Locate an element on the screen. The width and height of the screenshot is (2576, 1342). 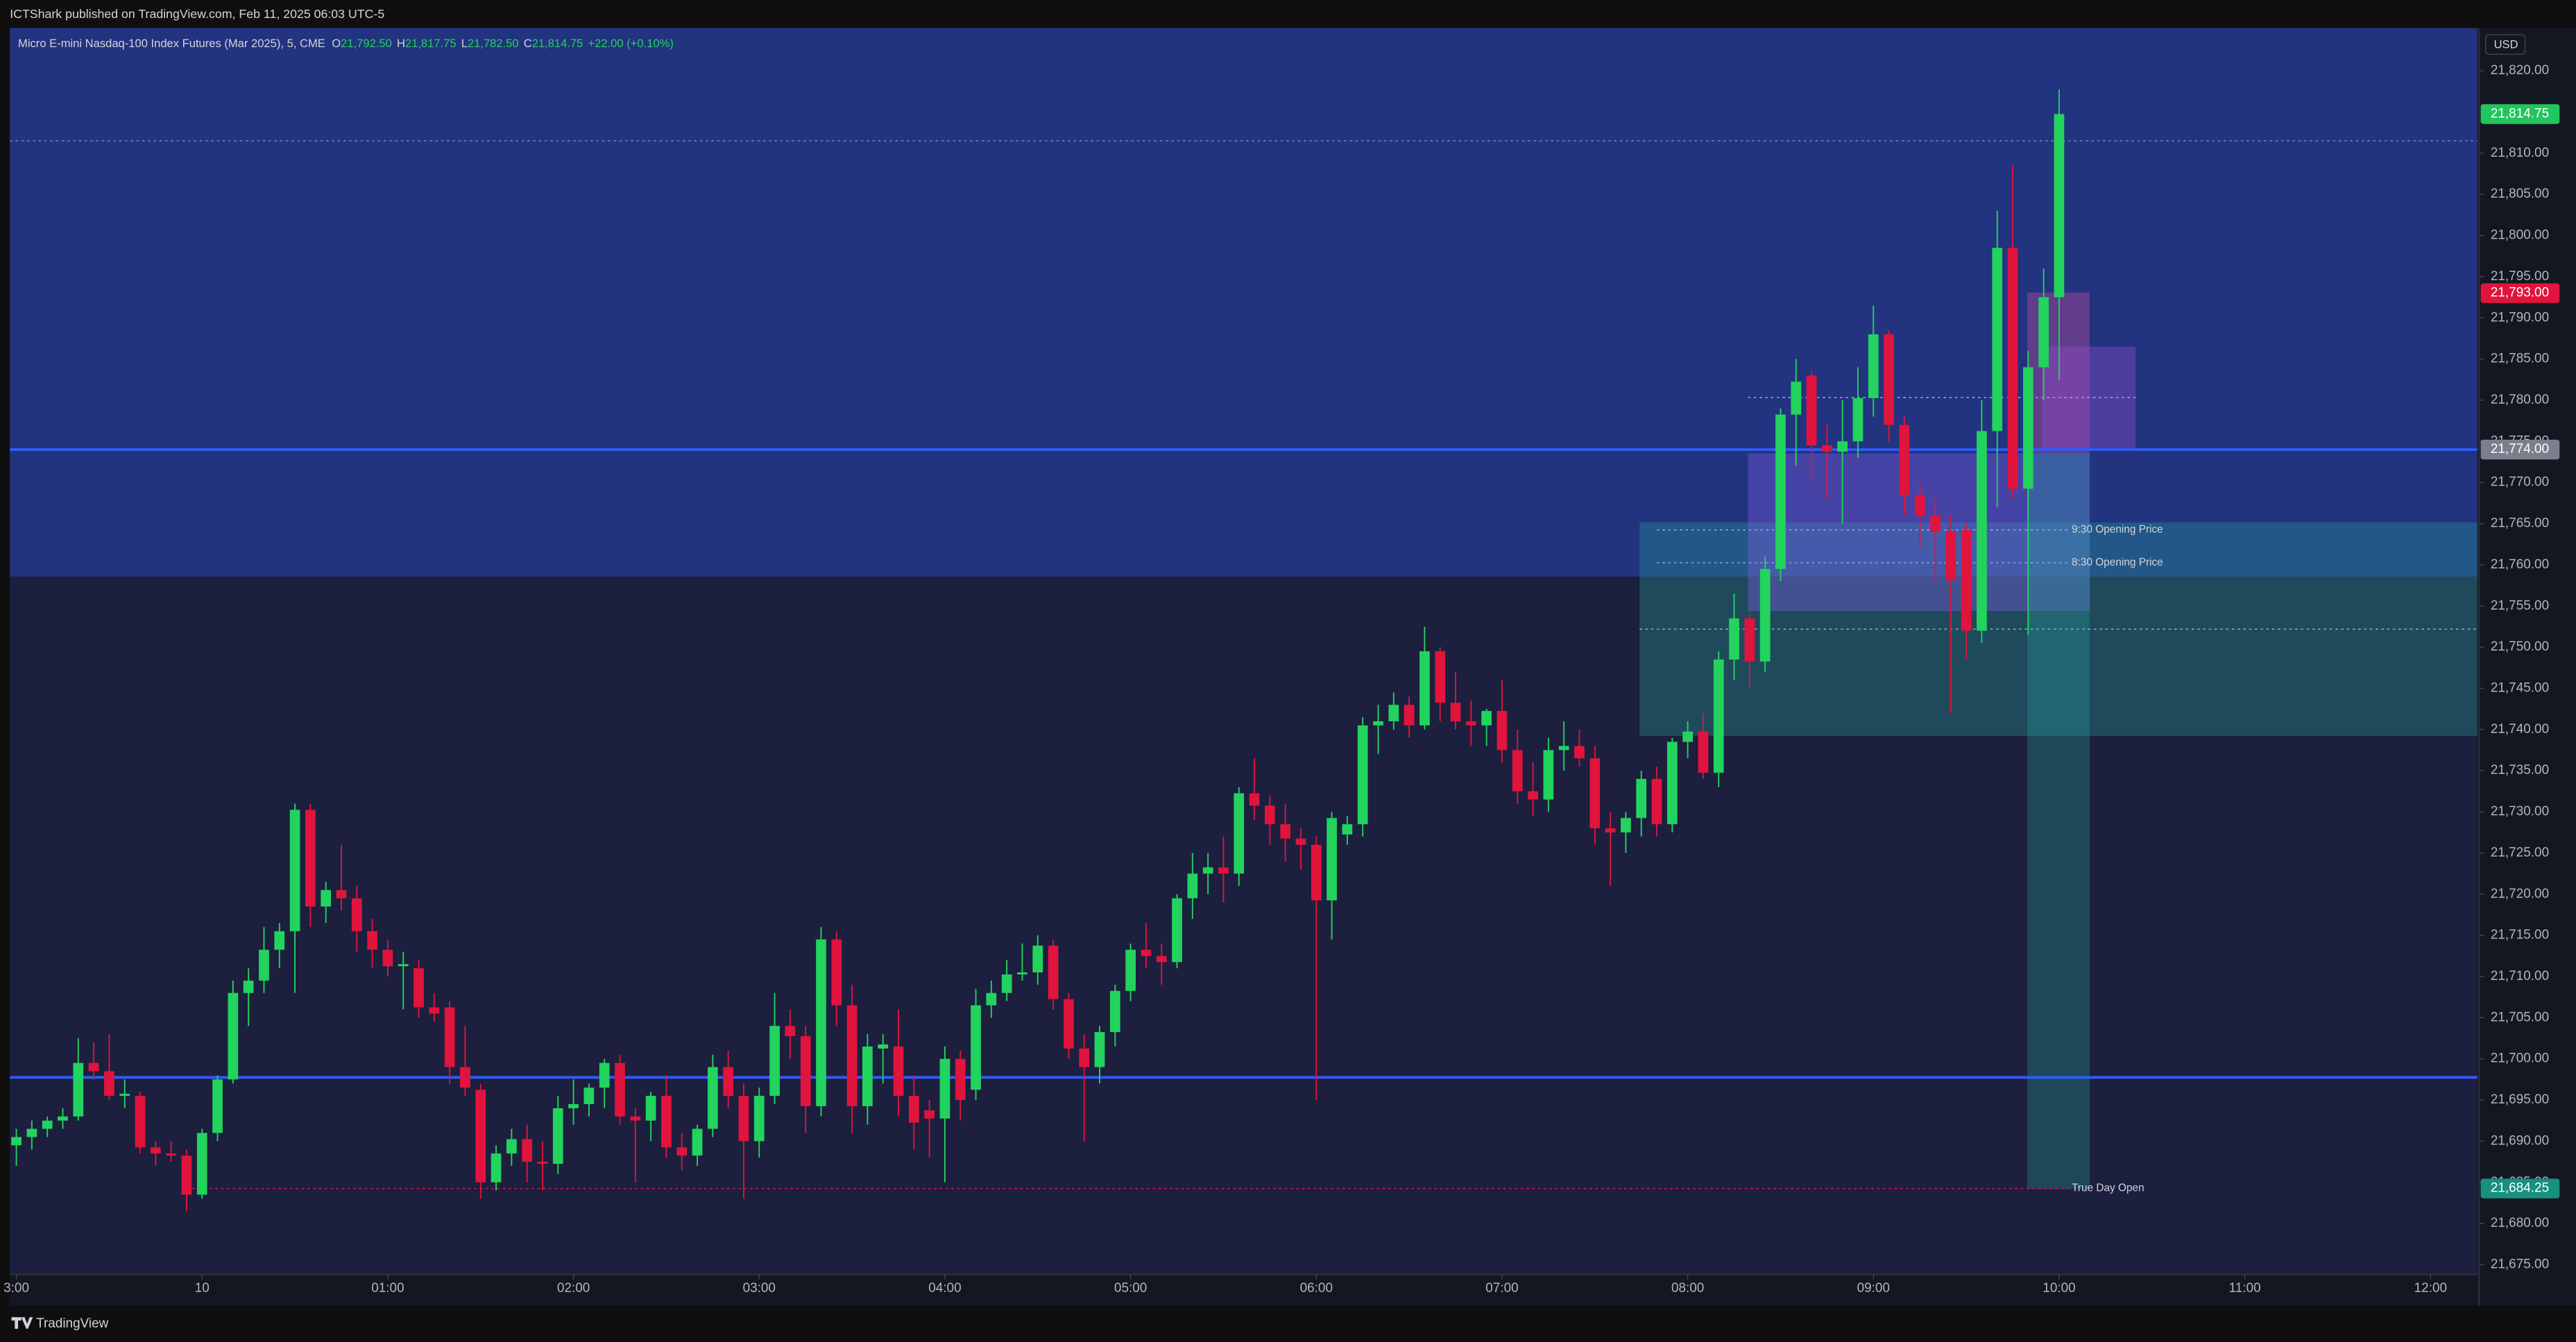
legend-key: C is located at coordinates (528, 43).